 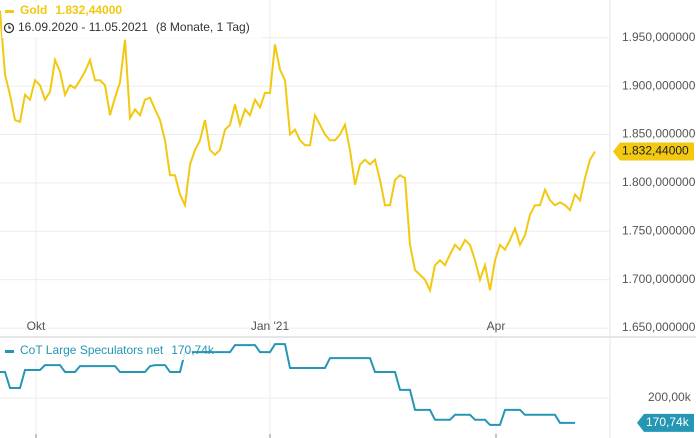 What do you see at coordinates (659, 230) in the screenshot?
I see `y-tick-label: 1.750,000000` at bounding box center [659, 230].